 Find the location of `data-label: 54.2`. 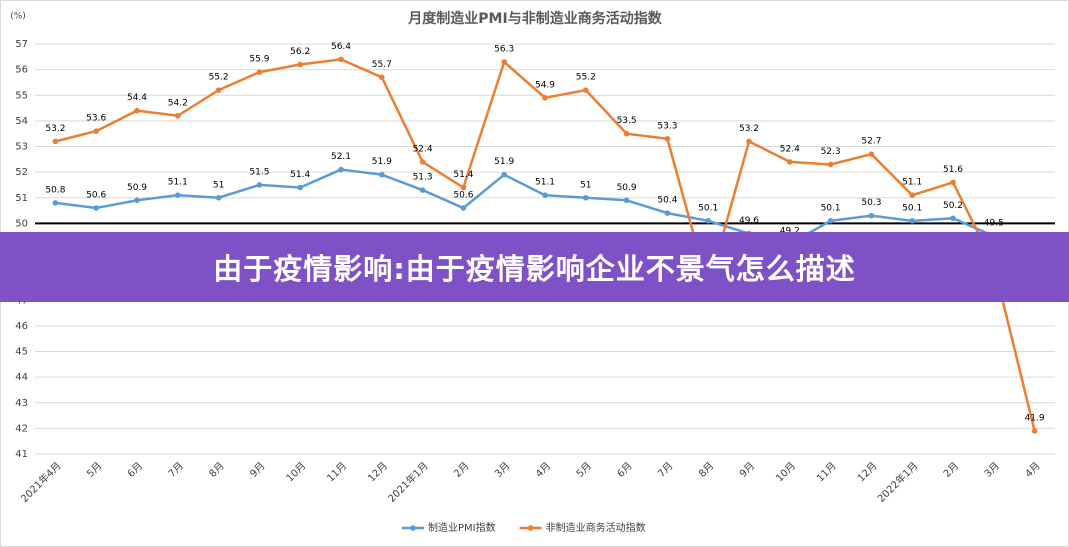

data-label: 54.2 is located at coordinates (178, 103).